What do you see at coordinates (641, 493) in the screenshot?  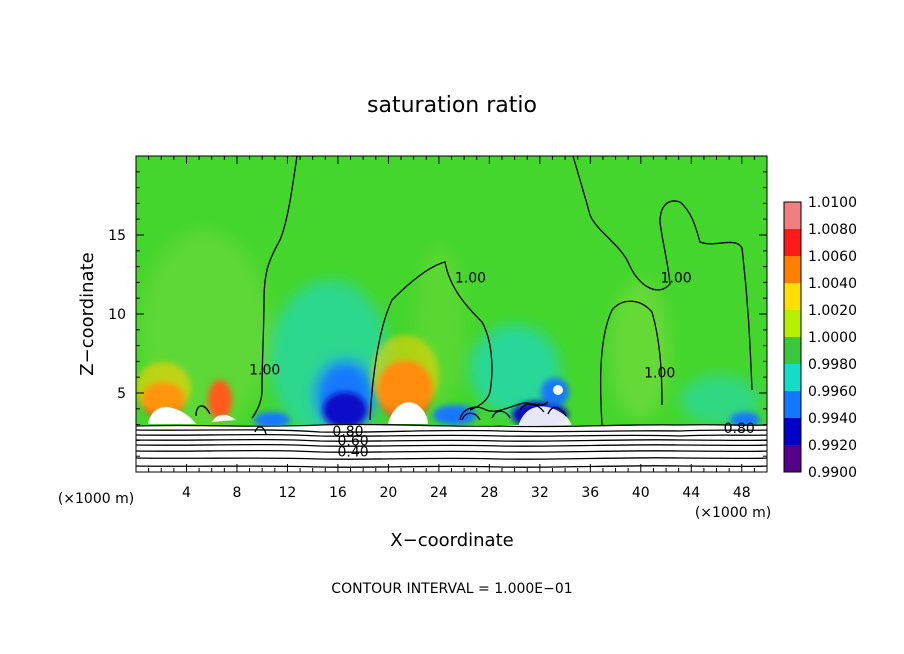 I see `x-tick-label: 40` at bounding box center [641, 493].